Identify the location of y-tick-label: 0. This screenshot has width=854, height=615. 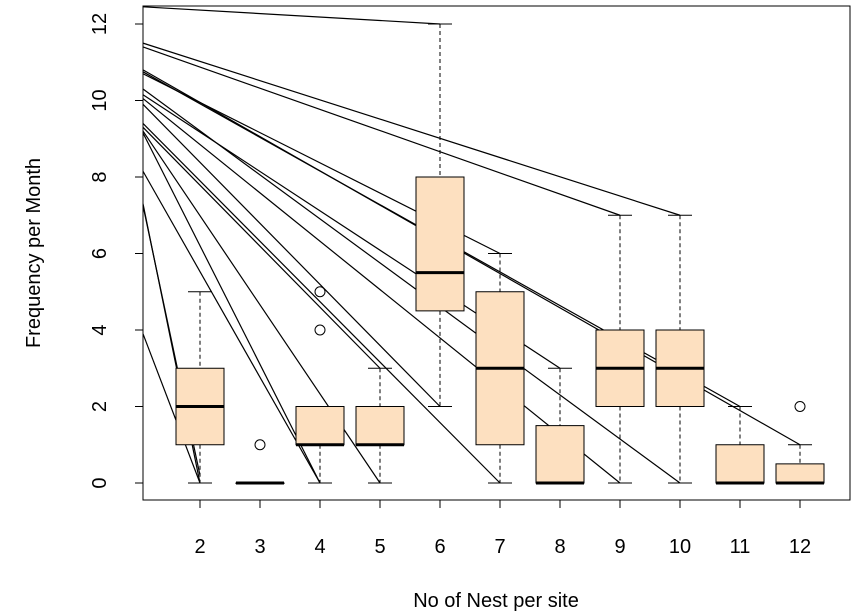
(100, 482).